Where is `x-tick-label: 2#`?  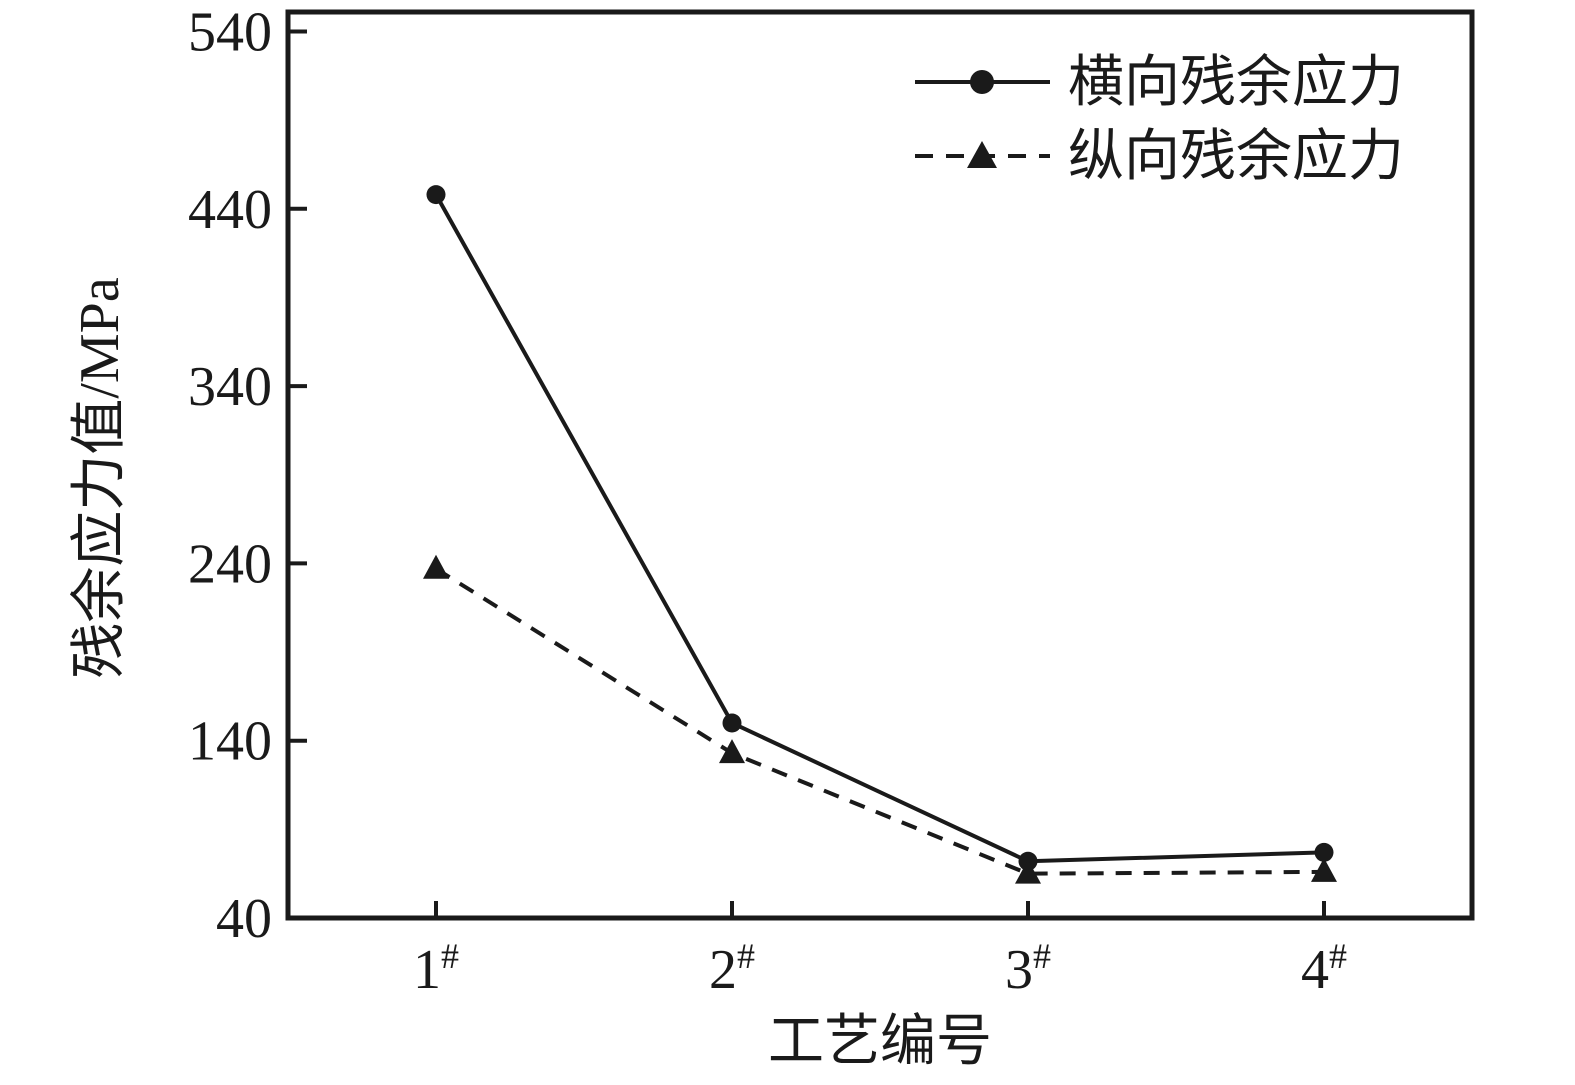 x-tick-label: 2# is located at coordinates (732, 968).